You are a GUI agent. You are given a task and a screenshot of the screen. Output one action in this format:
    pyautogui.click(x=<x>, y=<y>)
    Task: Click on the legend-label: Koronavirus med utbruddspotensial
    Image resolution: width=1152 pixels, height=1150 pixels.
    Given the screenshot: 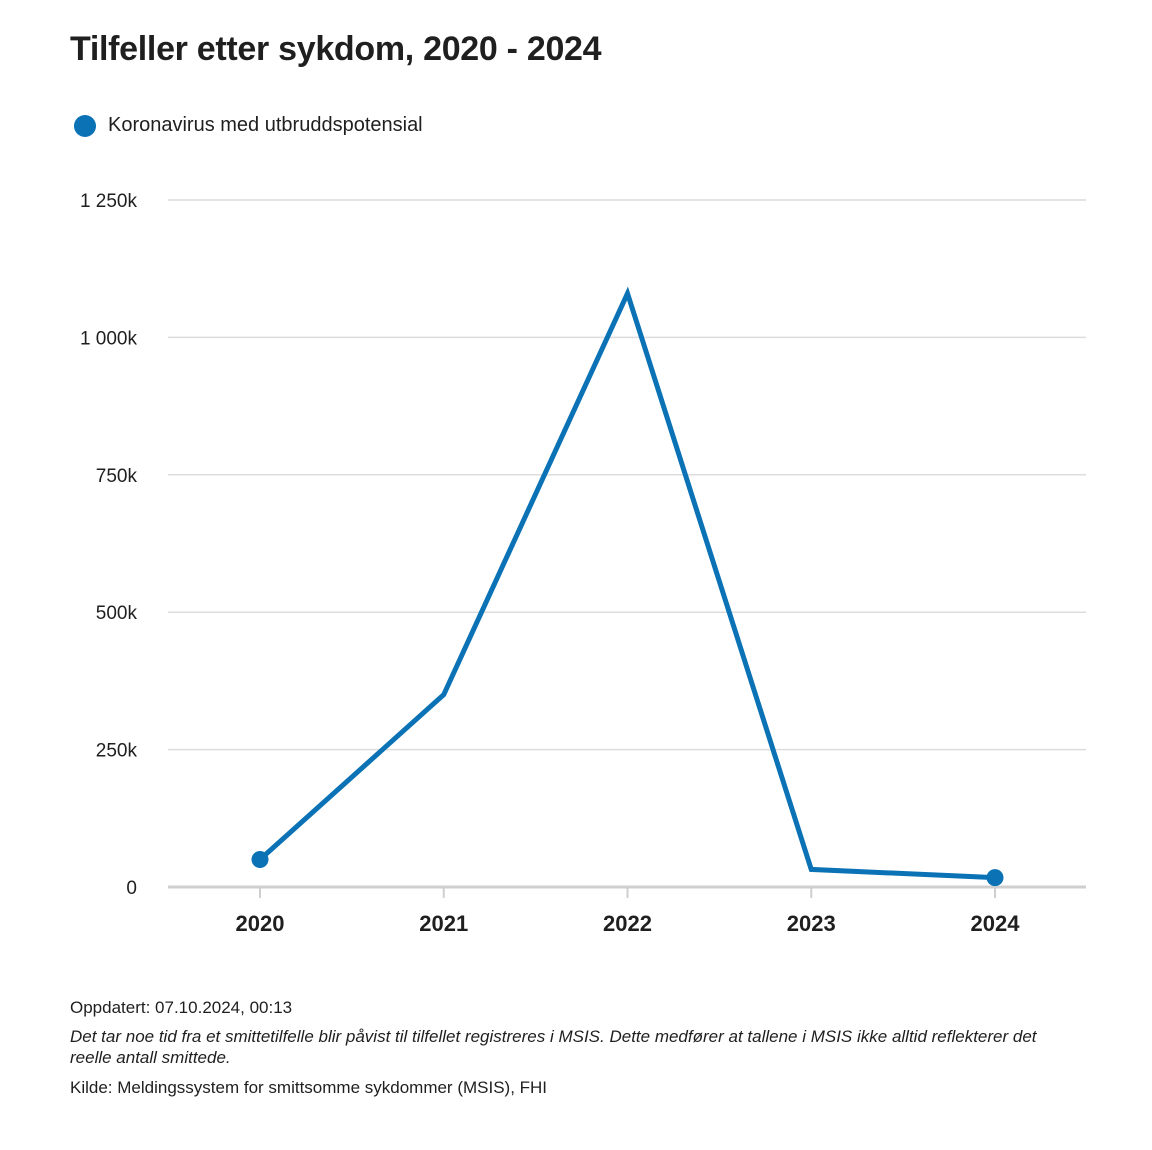 What is the action you would take?
    pyautogui.click(x=265, y=125)
    